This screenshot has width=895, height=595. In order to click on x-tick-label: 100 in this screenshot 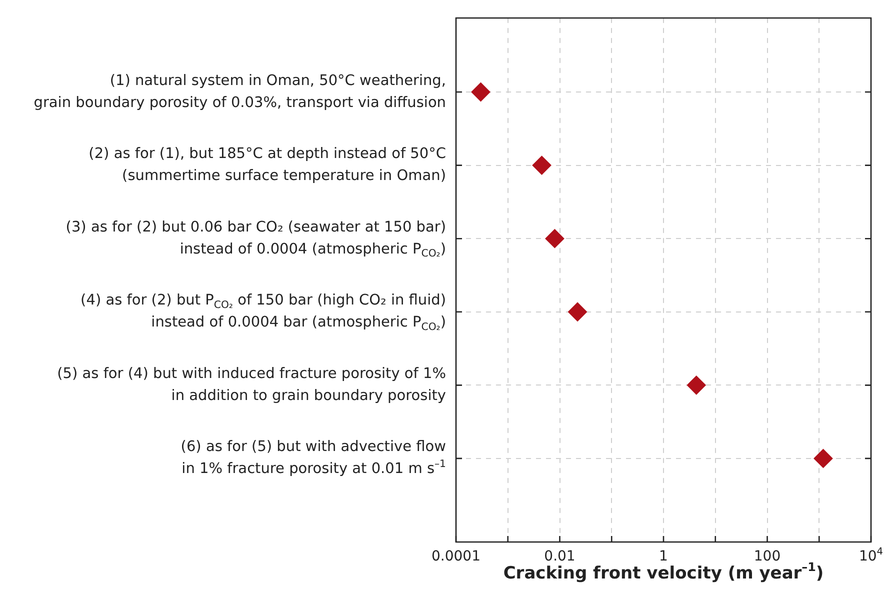, I will do `click(767, 556)`.